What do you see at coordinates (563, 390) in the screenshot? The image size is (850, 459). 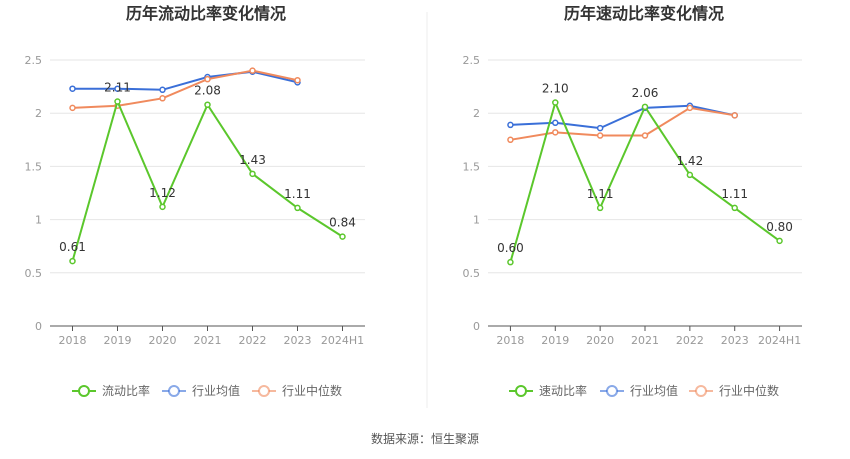 I see `quick-ratio-legend-label: 速动比率` at bounding box center [563, 390].